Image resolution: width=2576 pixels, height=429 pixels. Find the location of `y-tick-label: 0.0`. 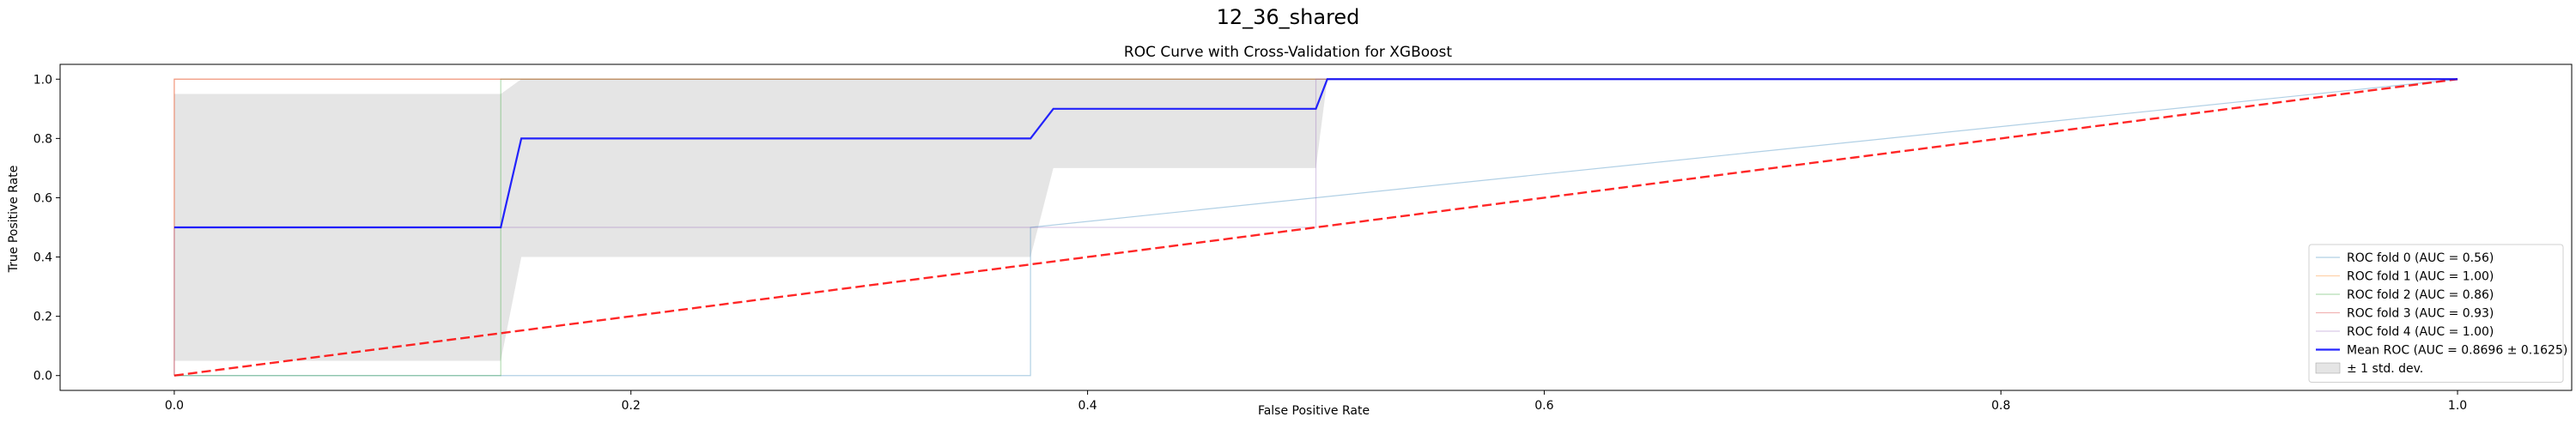

y-tick-label: 0.0 is located at coordinates (42, 377).